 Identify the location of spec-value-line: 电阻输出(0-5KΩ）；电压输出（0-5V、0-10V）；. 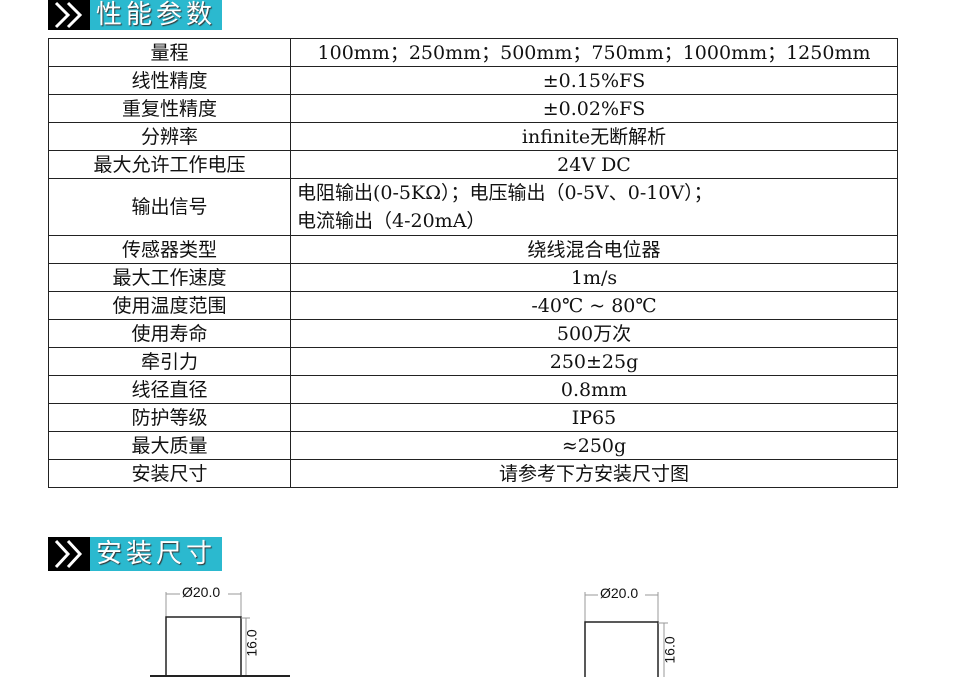
(505, 193).